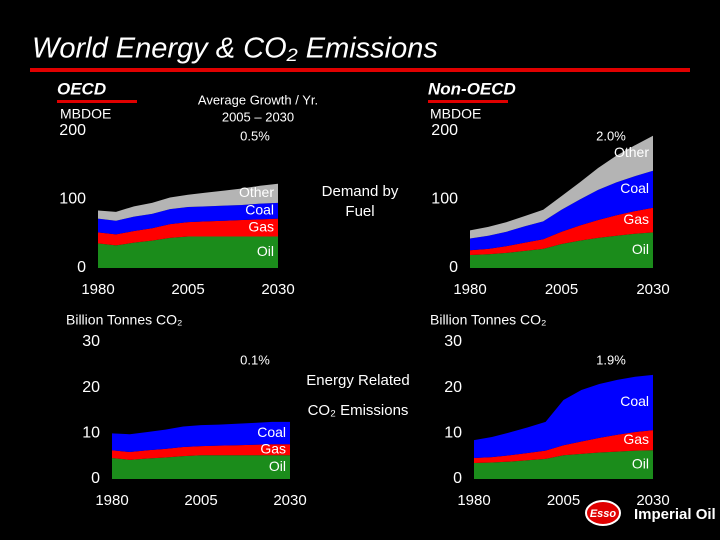 The width and height of the screenshot is (720, 540). What do you see at coordinates (611, 135) in the screenshot?
I see `growth-annotation: 2.0%` at bounding box center [611, 135].